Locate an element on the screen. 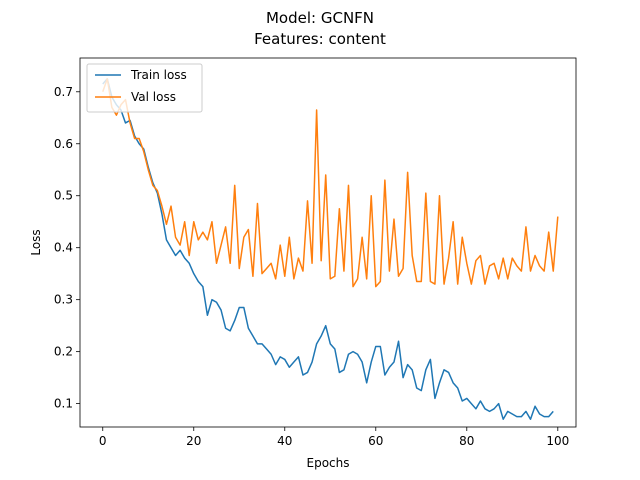 The image size is (640, 480). x-tick-label: 0 is located at coordinates (103, 441).